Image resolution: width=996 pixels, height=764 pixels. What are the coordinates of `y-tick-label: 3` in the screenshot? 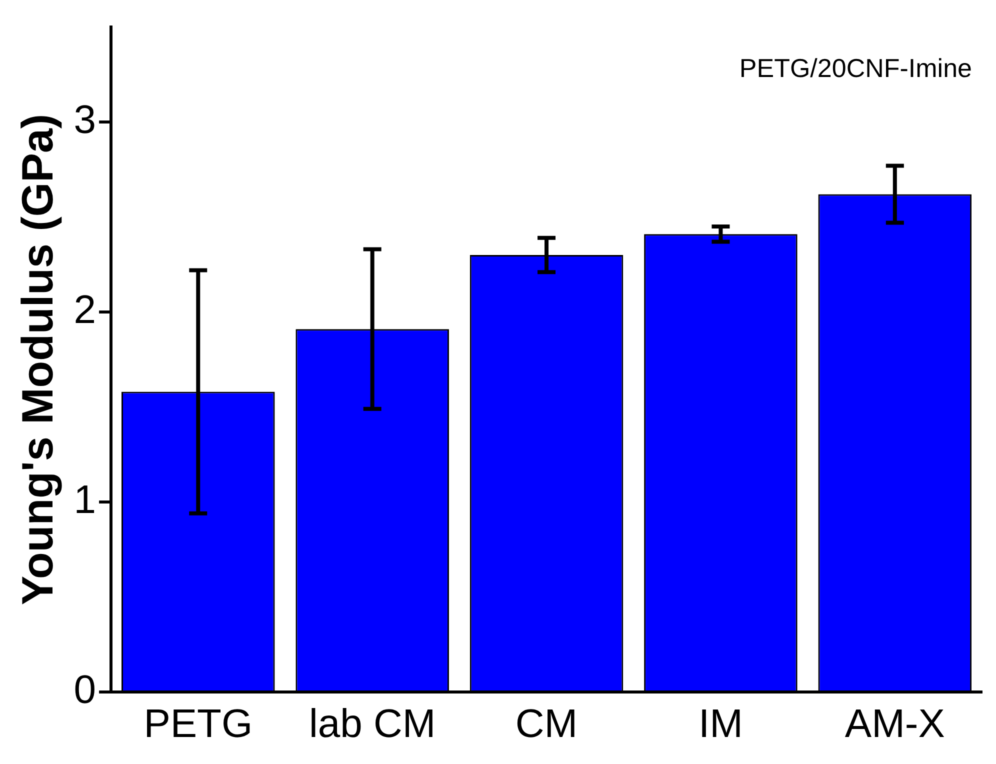 It's located at (85, 120).